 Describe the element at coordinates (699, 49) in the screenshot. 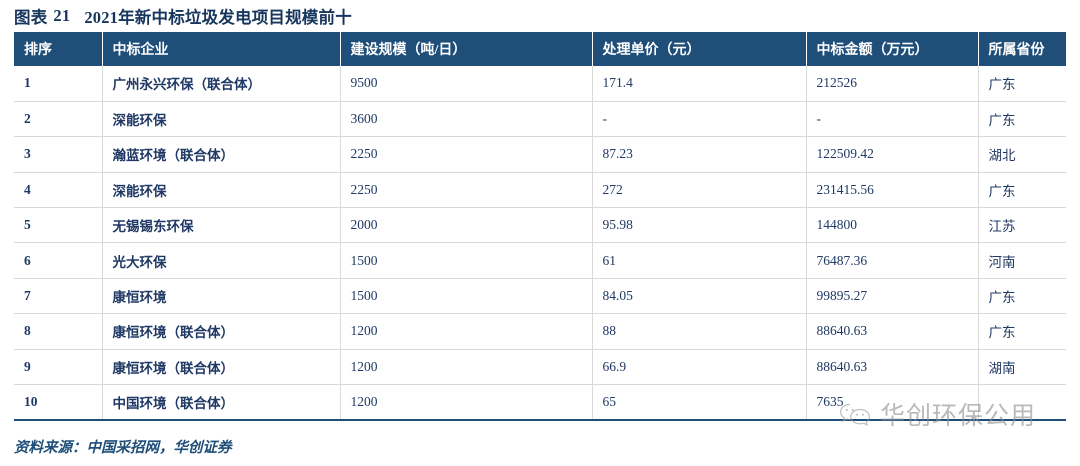

I see `column-header-unit-price: 处理单价（元）` at that location.